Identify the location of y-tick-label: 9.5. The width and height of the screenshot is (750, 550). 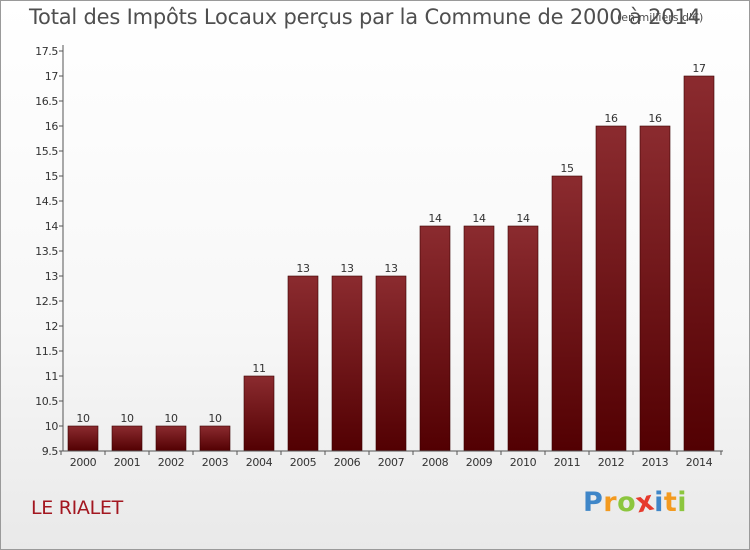
(50, 451).